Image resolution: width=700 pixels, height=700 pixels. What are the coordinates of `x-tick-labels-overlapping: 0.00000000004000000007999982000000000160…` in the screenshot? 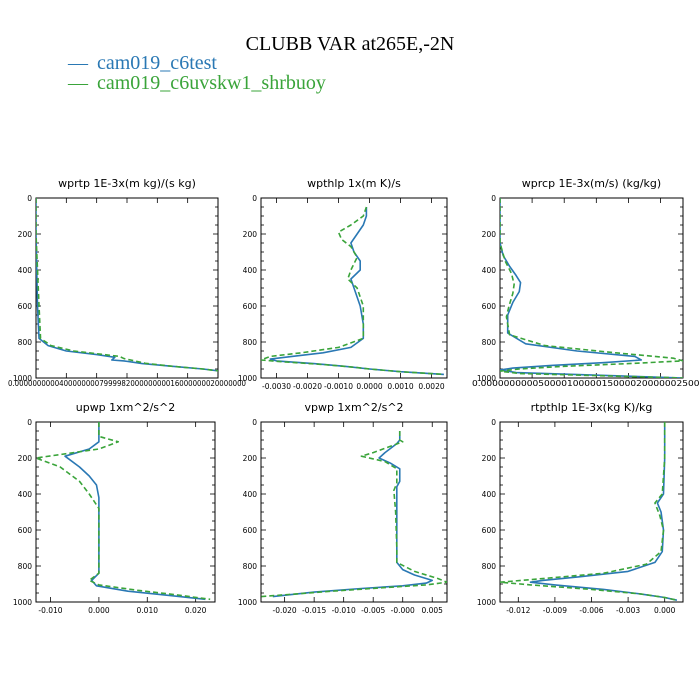 It's located at (127, 383).